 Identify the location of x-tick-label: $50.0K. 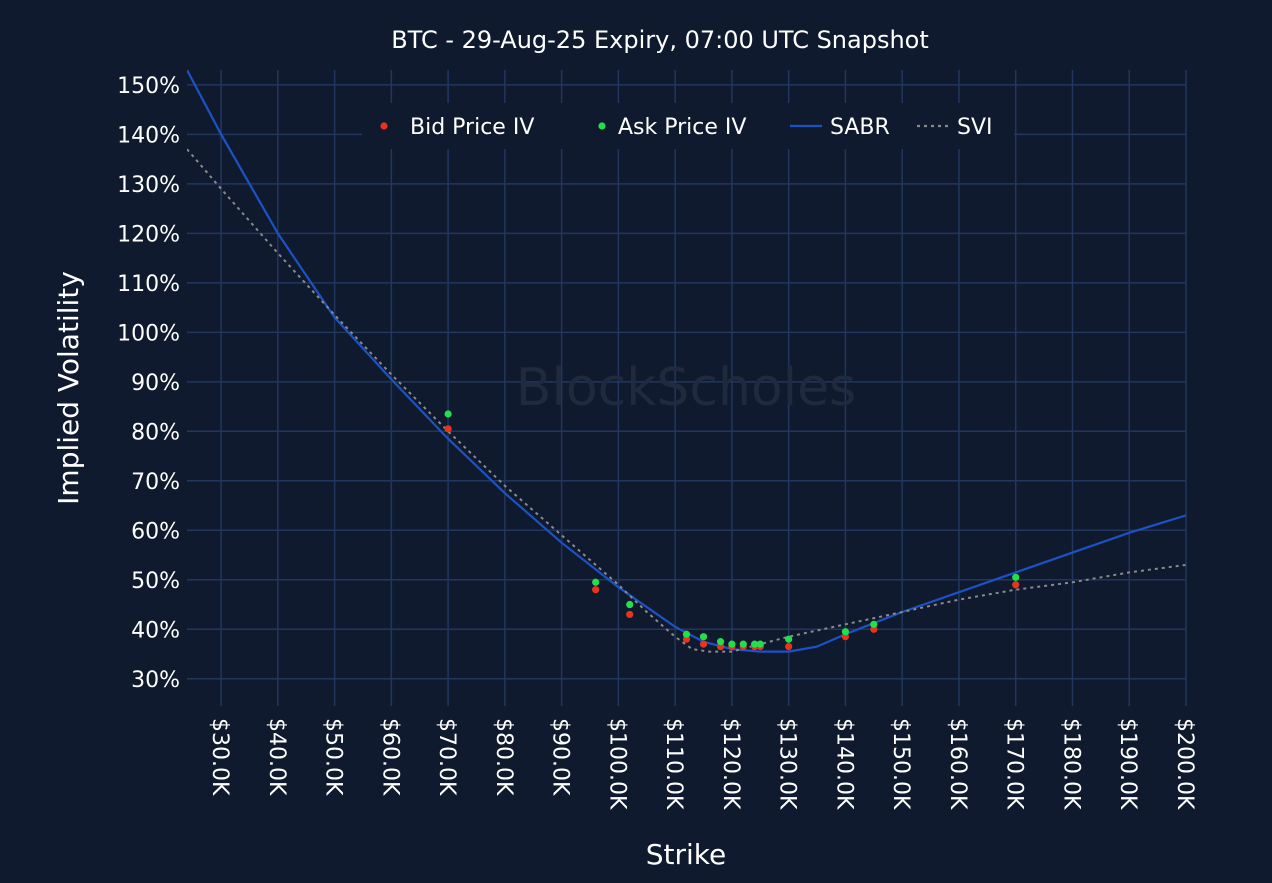
(333, 757).